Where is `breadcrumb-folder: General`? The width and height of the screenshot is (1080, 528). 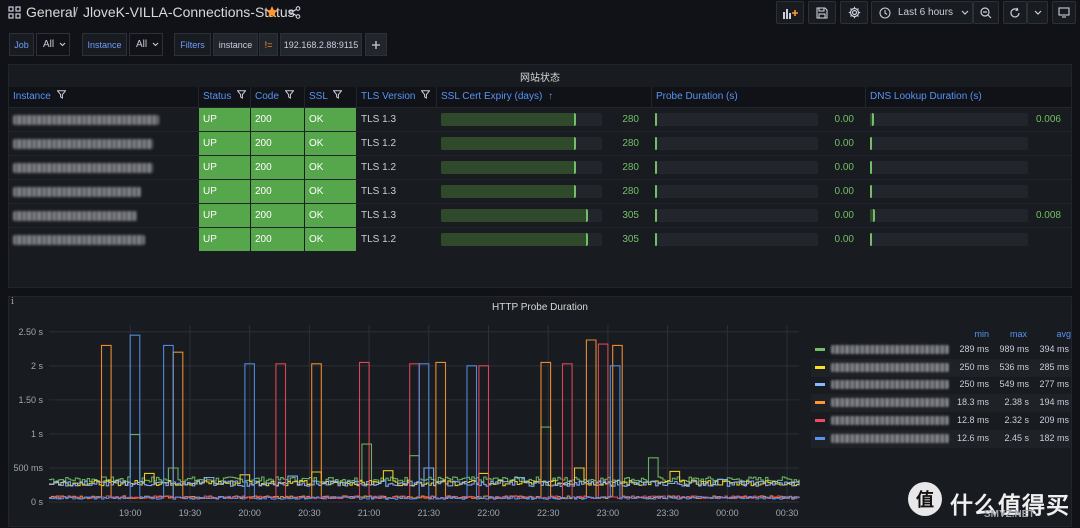 breadcrumb-folder: General is located at coordinates (51, 12).